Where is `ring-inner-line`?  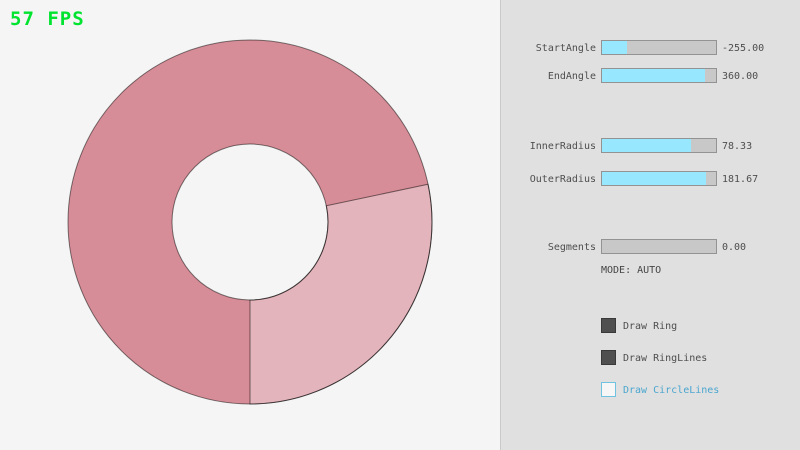 ring-inner-line is located at coordinates (250, 222).